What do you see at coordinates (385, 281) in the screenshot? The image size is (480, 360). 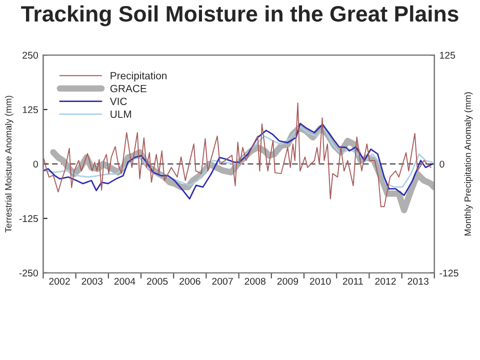 I see `x-tick-label: 2012` at bounding box center [385, 281].